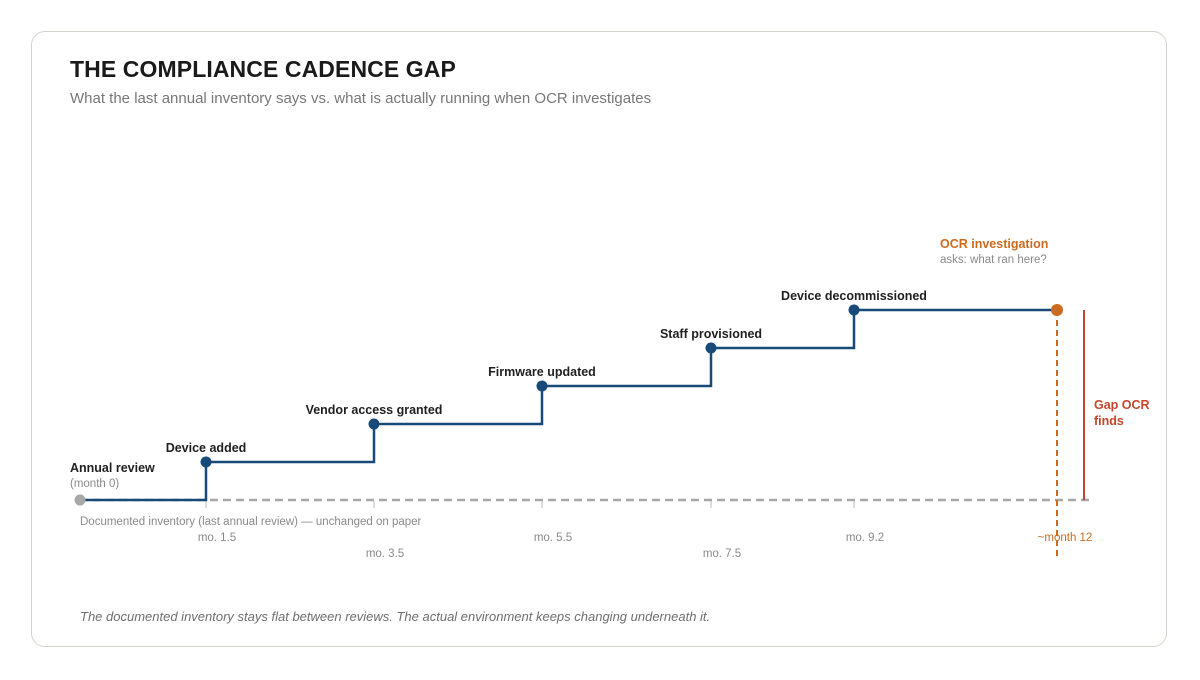  I want to click on investigation-marker, so click(1057, 310).